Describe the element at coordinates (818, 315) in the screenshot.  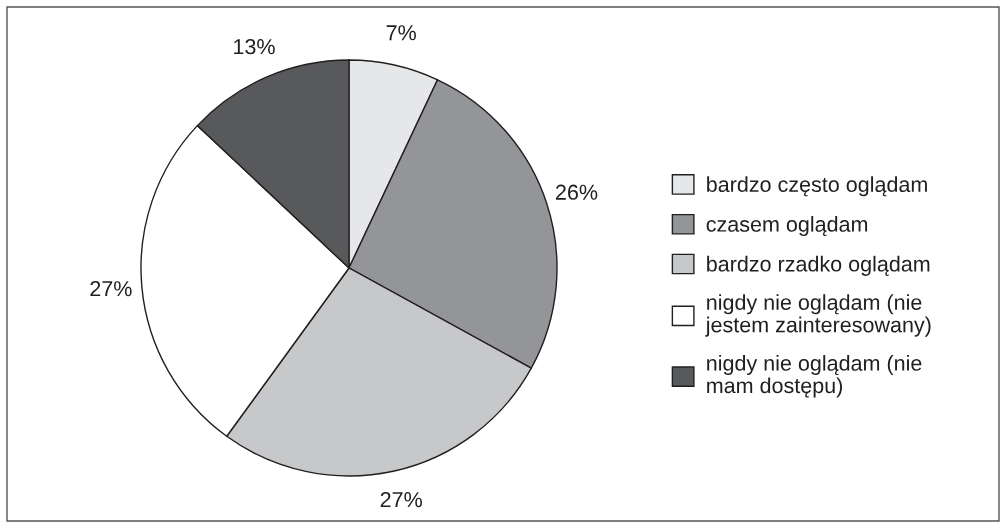
I see `legend-label: nigdy nie oglądam (nie jestem zainteresowany)` at that location.